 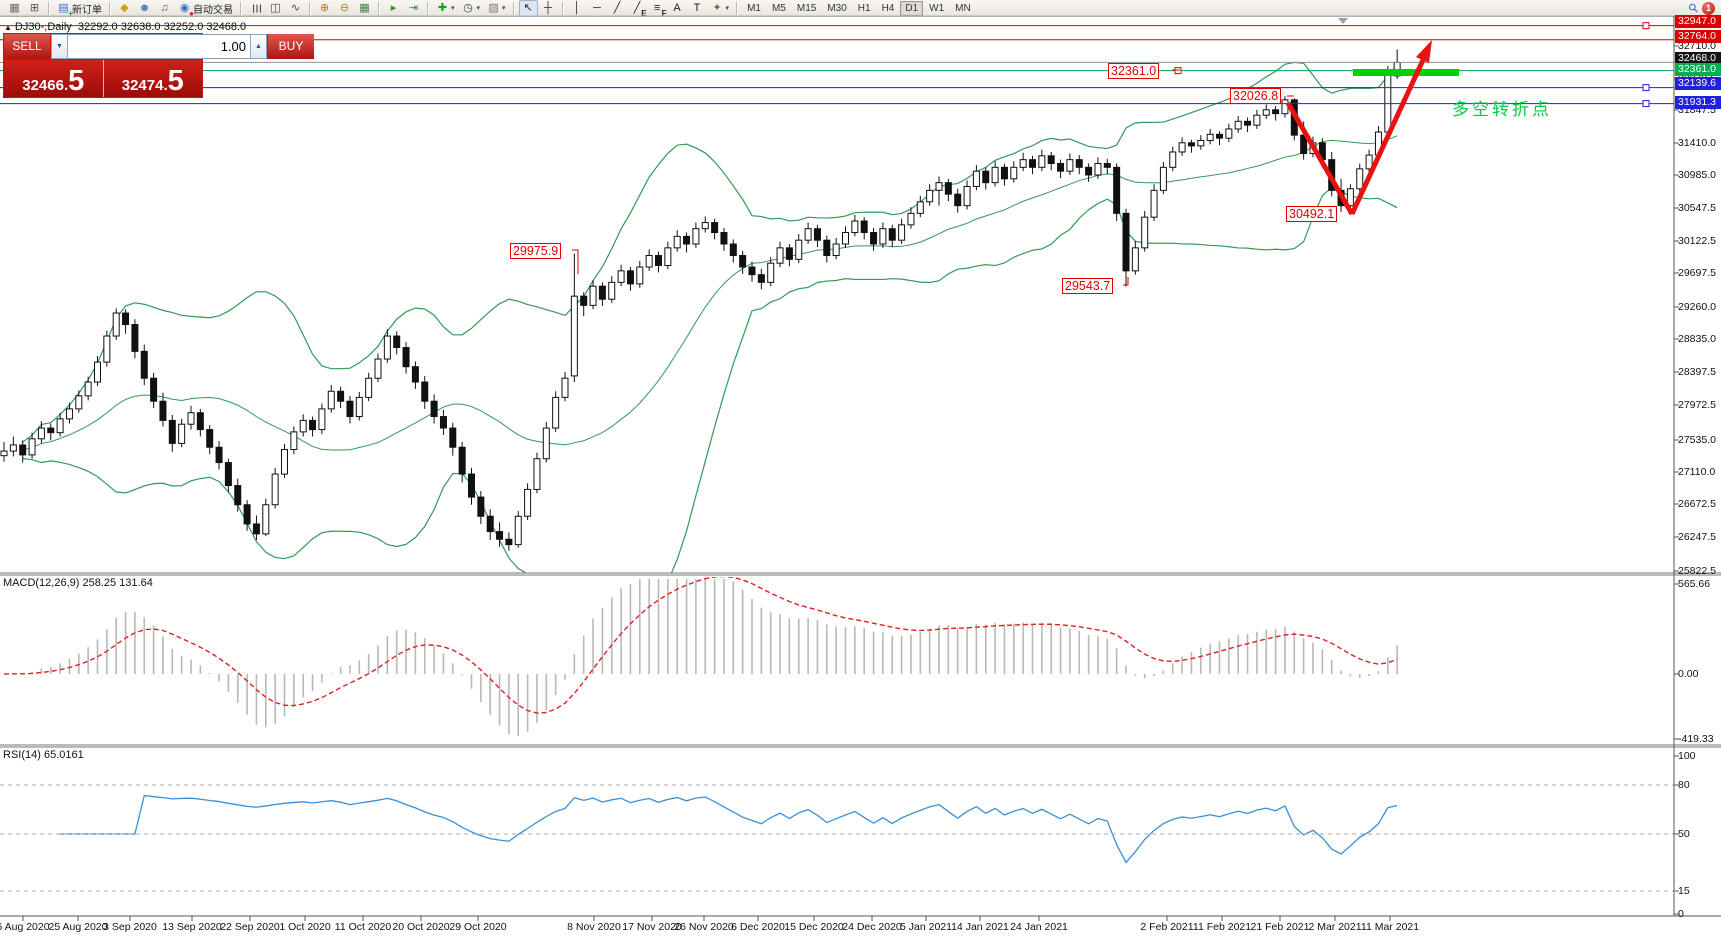 I want to click on timeframe-w1-button: W1, so click(x=937, y=8).